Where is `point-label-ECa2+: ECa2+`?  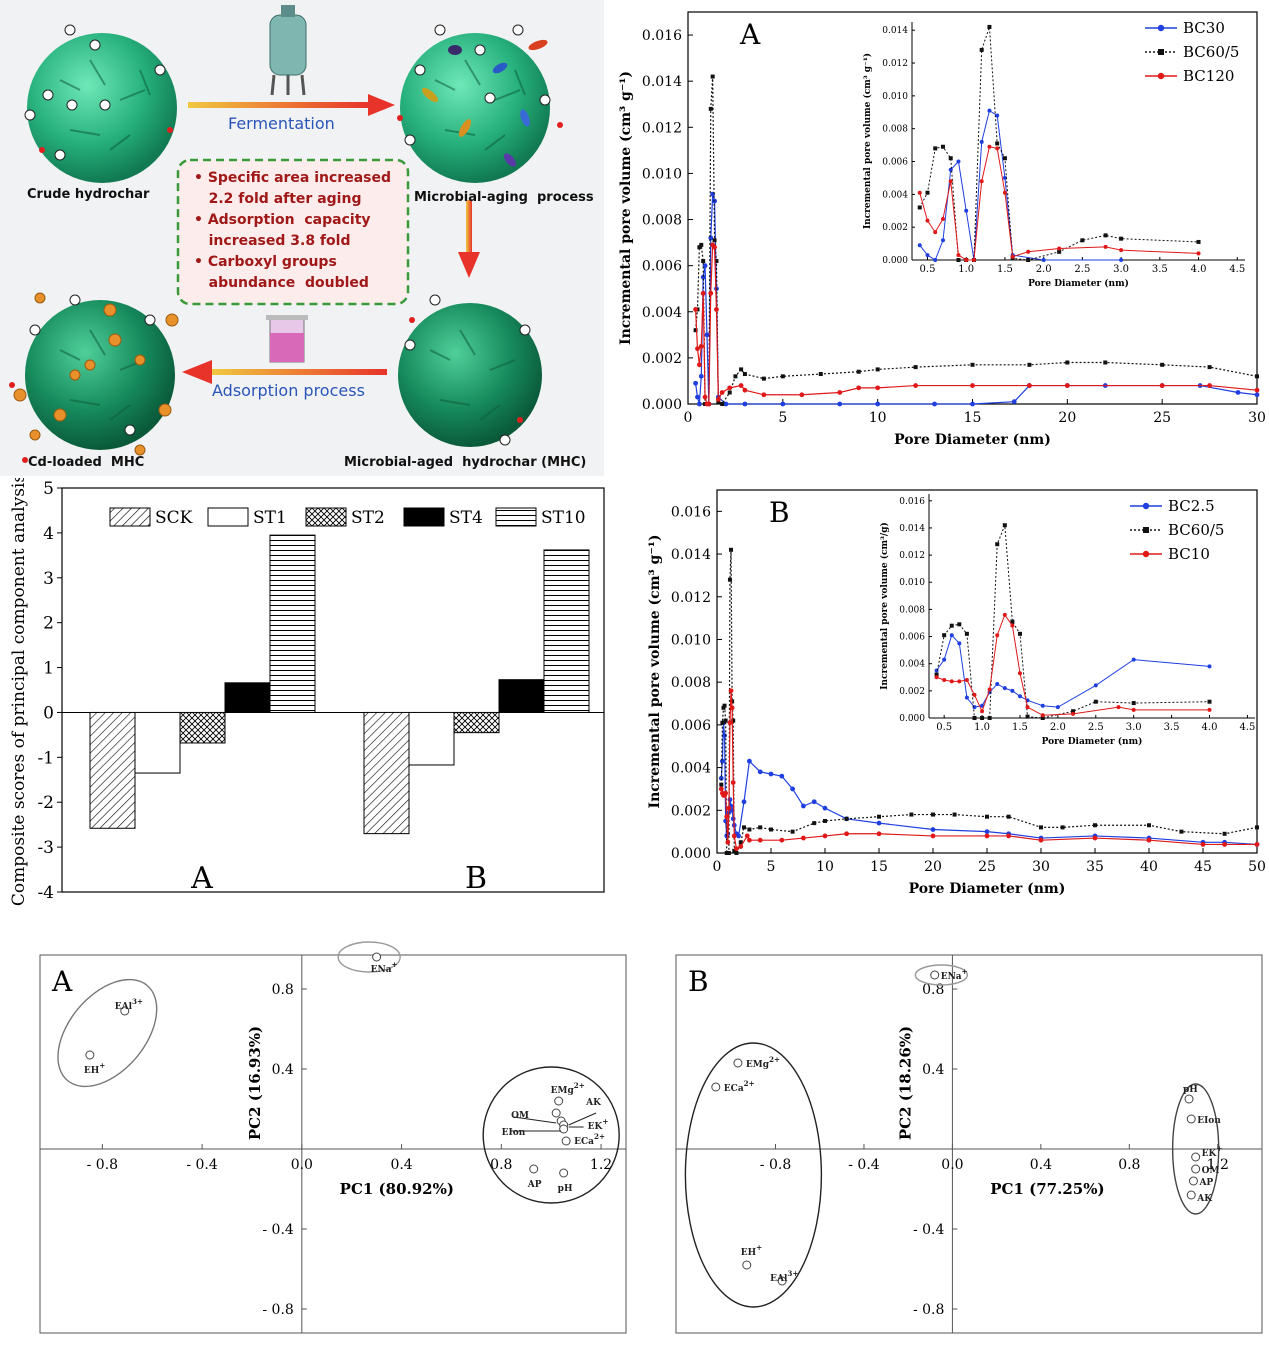 point-label-ECa2+: ECa2+ is located at coordinates (739, 1086).